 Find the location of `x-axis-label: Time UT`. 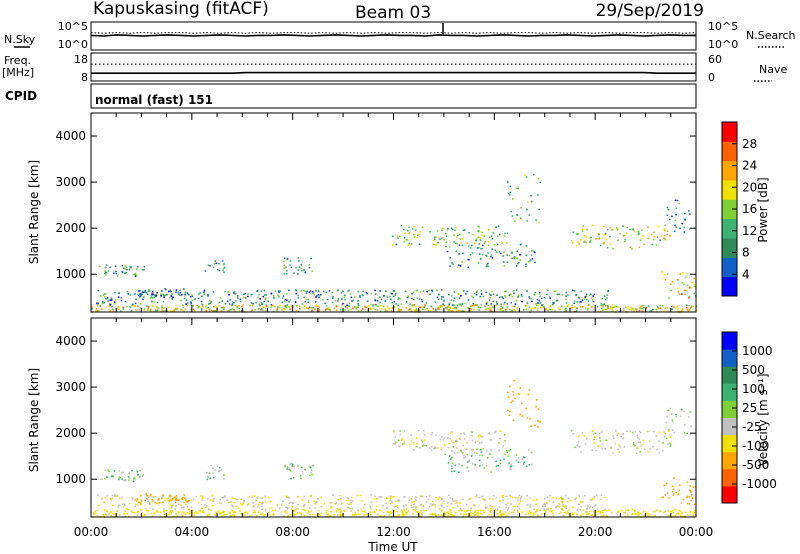

x-axis-label: Time UT is located at coordinates (392, 547).